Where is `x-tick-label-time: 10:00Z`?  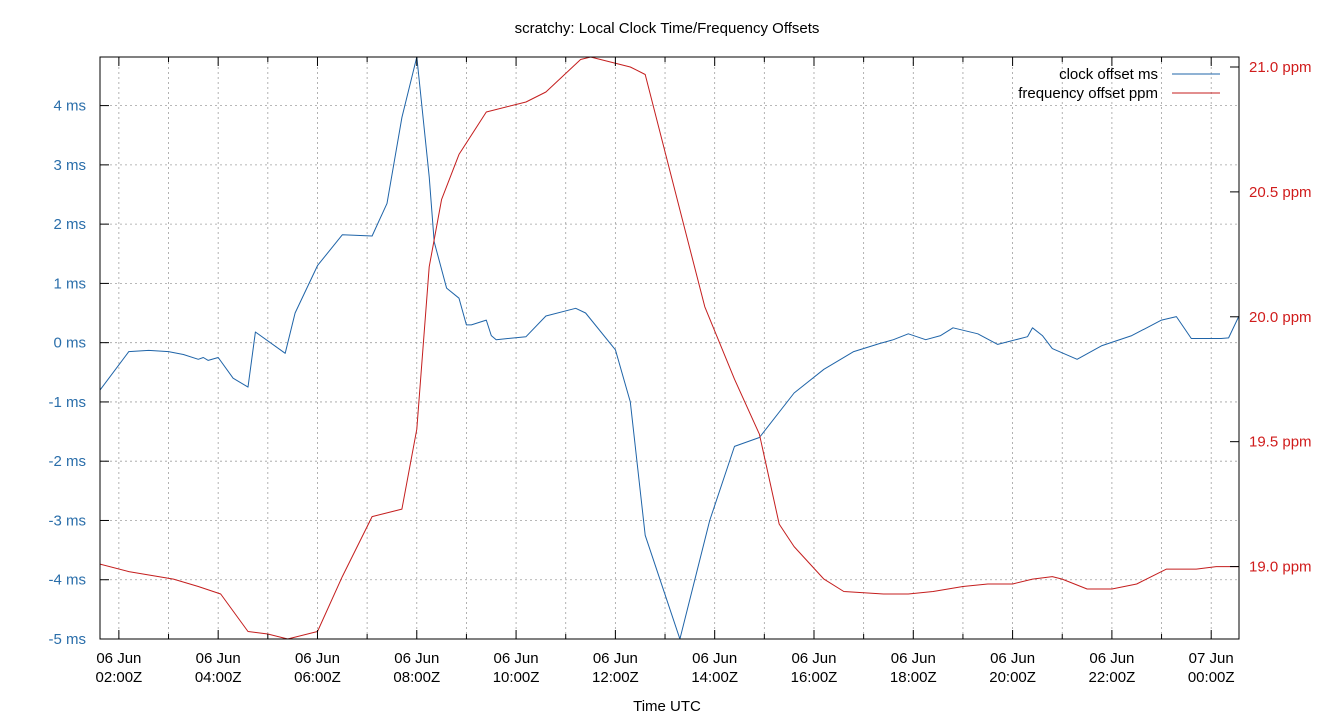
x-tick-label-time: 10:00Z is located at coordinates (516, 677).